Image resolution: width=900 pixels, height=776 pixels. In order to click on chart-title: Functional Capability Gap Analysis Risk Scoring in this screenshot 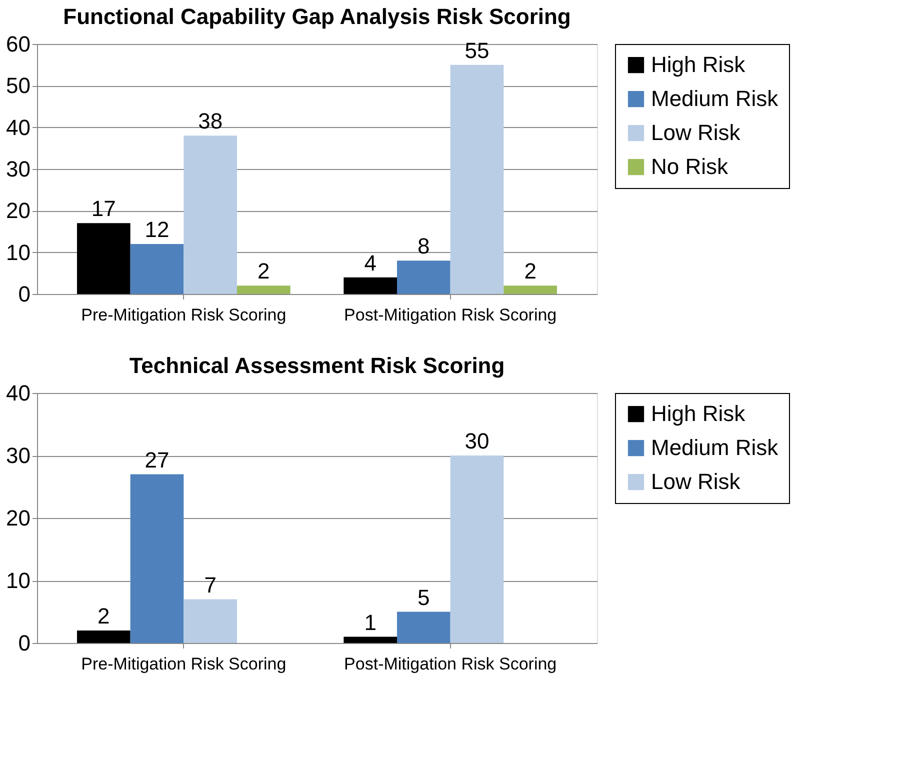, I will do `click(317, 16)`.